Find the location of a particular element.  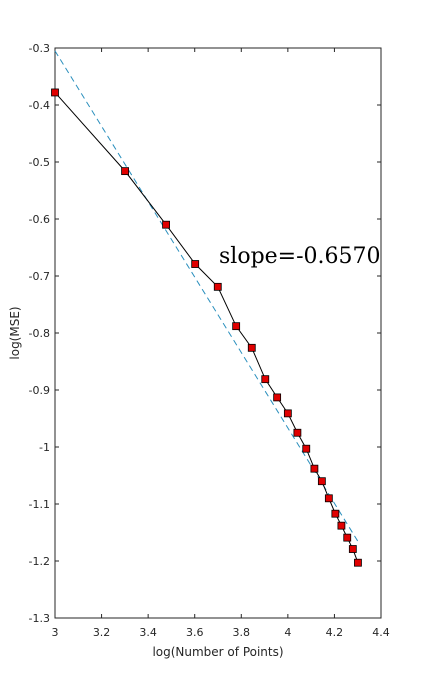

y-tick-label: -0.5 is located at coordinates (39, 162).